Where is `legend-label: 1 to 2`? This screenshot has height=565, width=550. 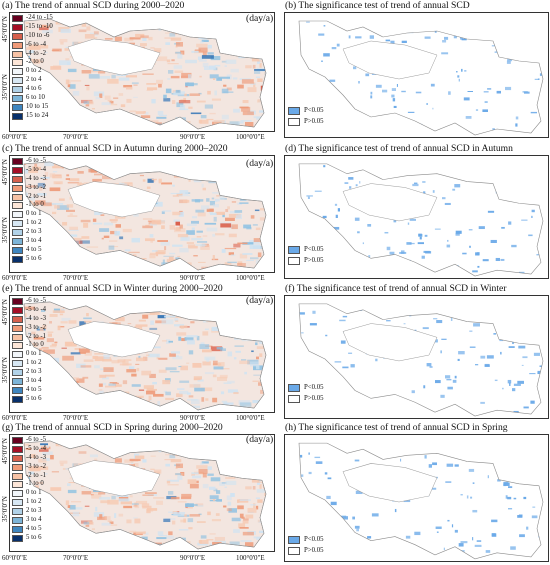
legend-label: 1 to 2 is located at coordinates (34, 502).